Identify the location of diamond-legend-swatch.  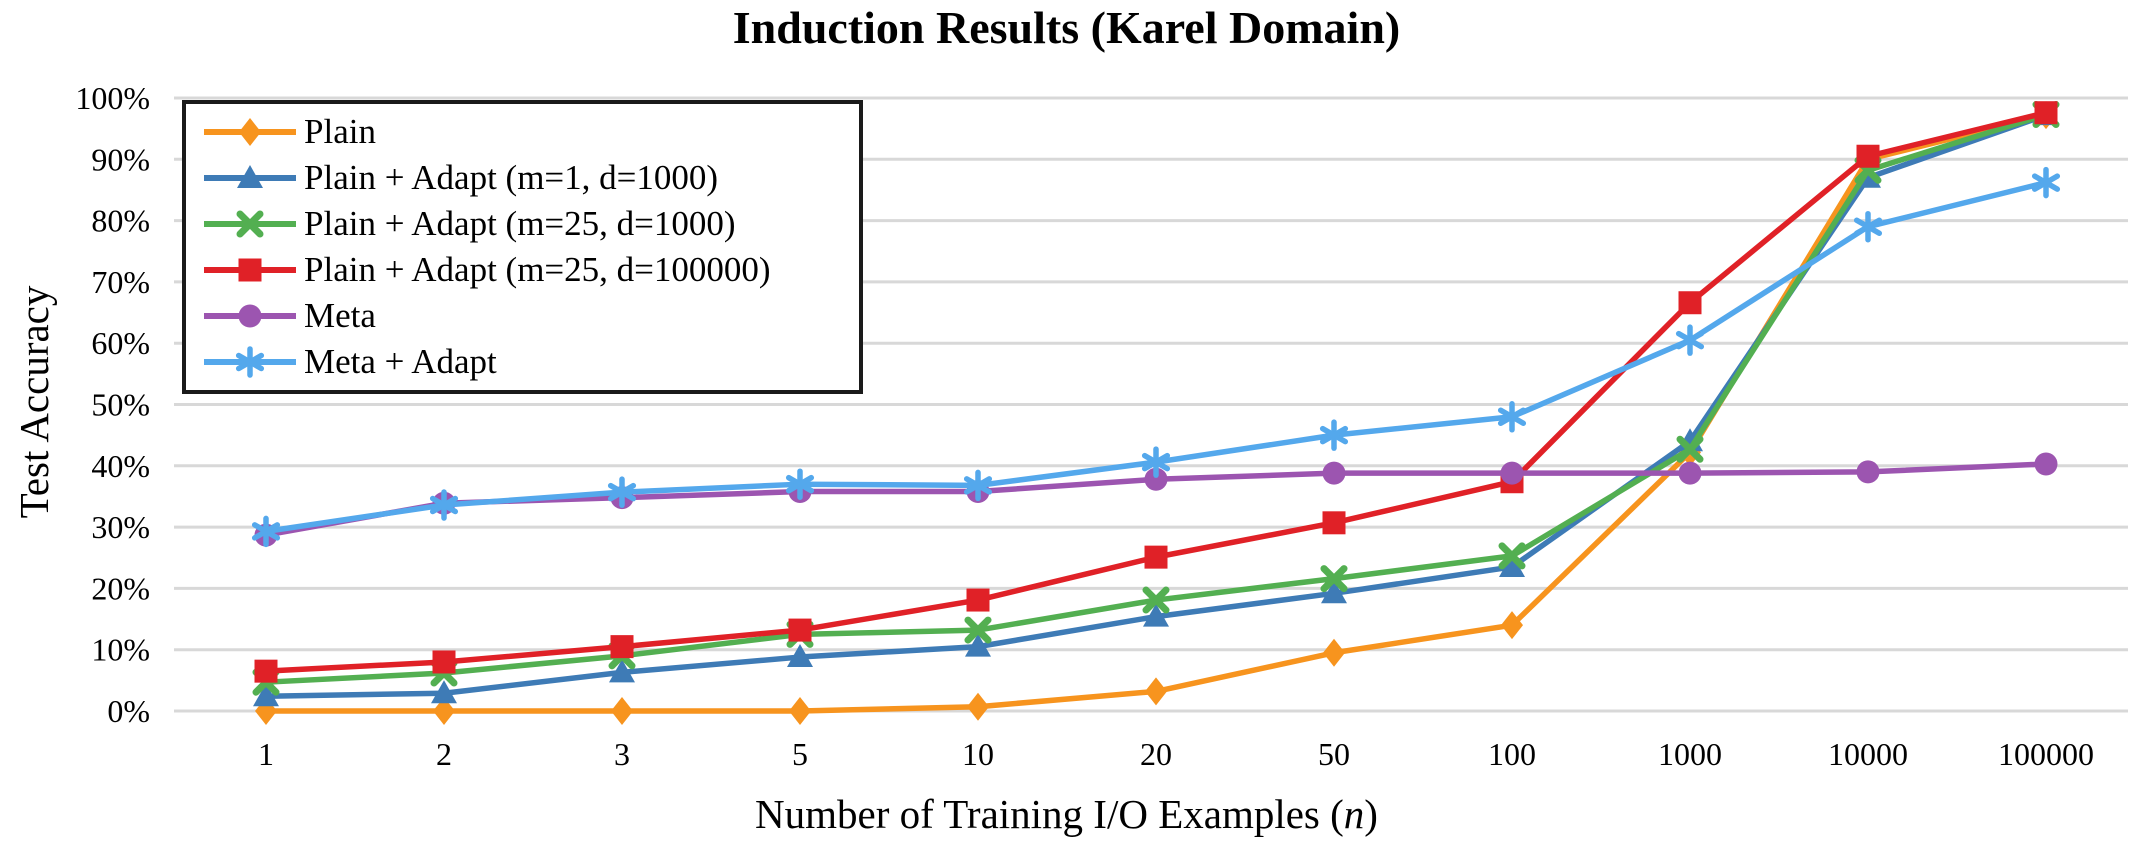
(250, 132).